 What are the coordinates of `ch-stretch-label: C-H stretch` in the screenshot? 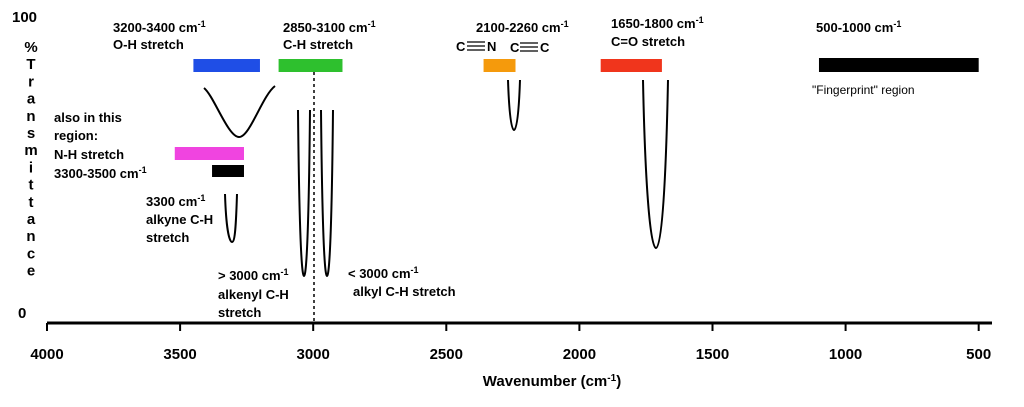 It's located at (318, 44).